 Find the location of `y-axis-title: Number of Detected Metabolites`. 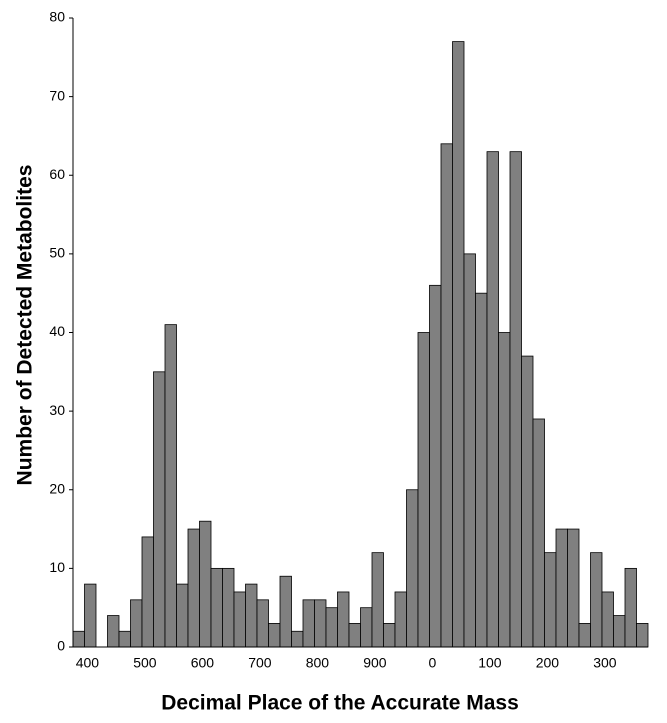

y-axis-title: Number of Detected Metabolites is located at coordinates (25, 325).